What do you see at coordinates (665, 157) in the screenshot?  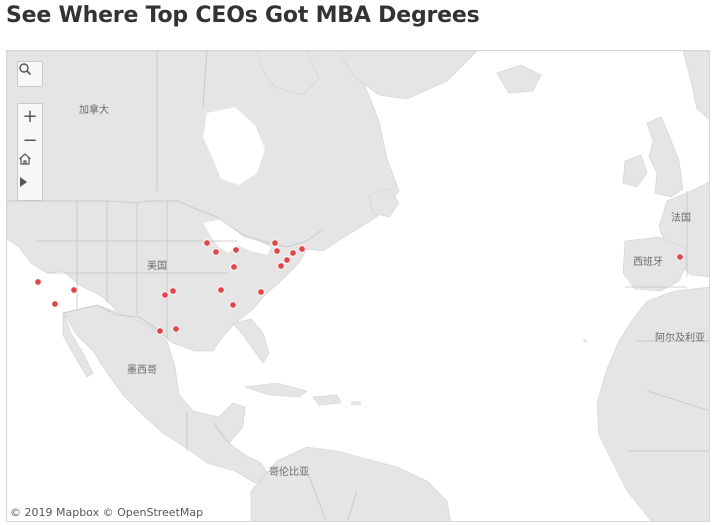 I see `great-britain` at bounding box center [665, 157].